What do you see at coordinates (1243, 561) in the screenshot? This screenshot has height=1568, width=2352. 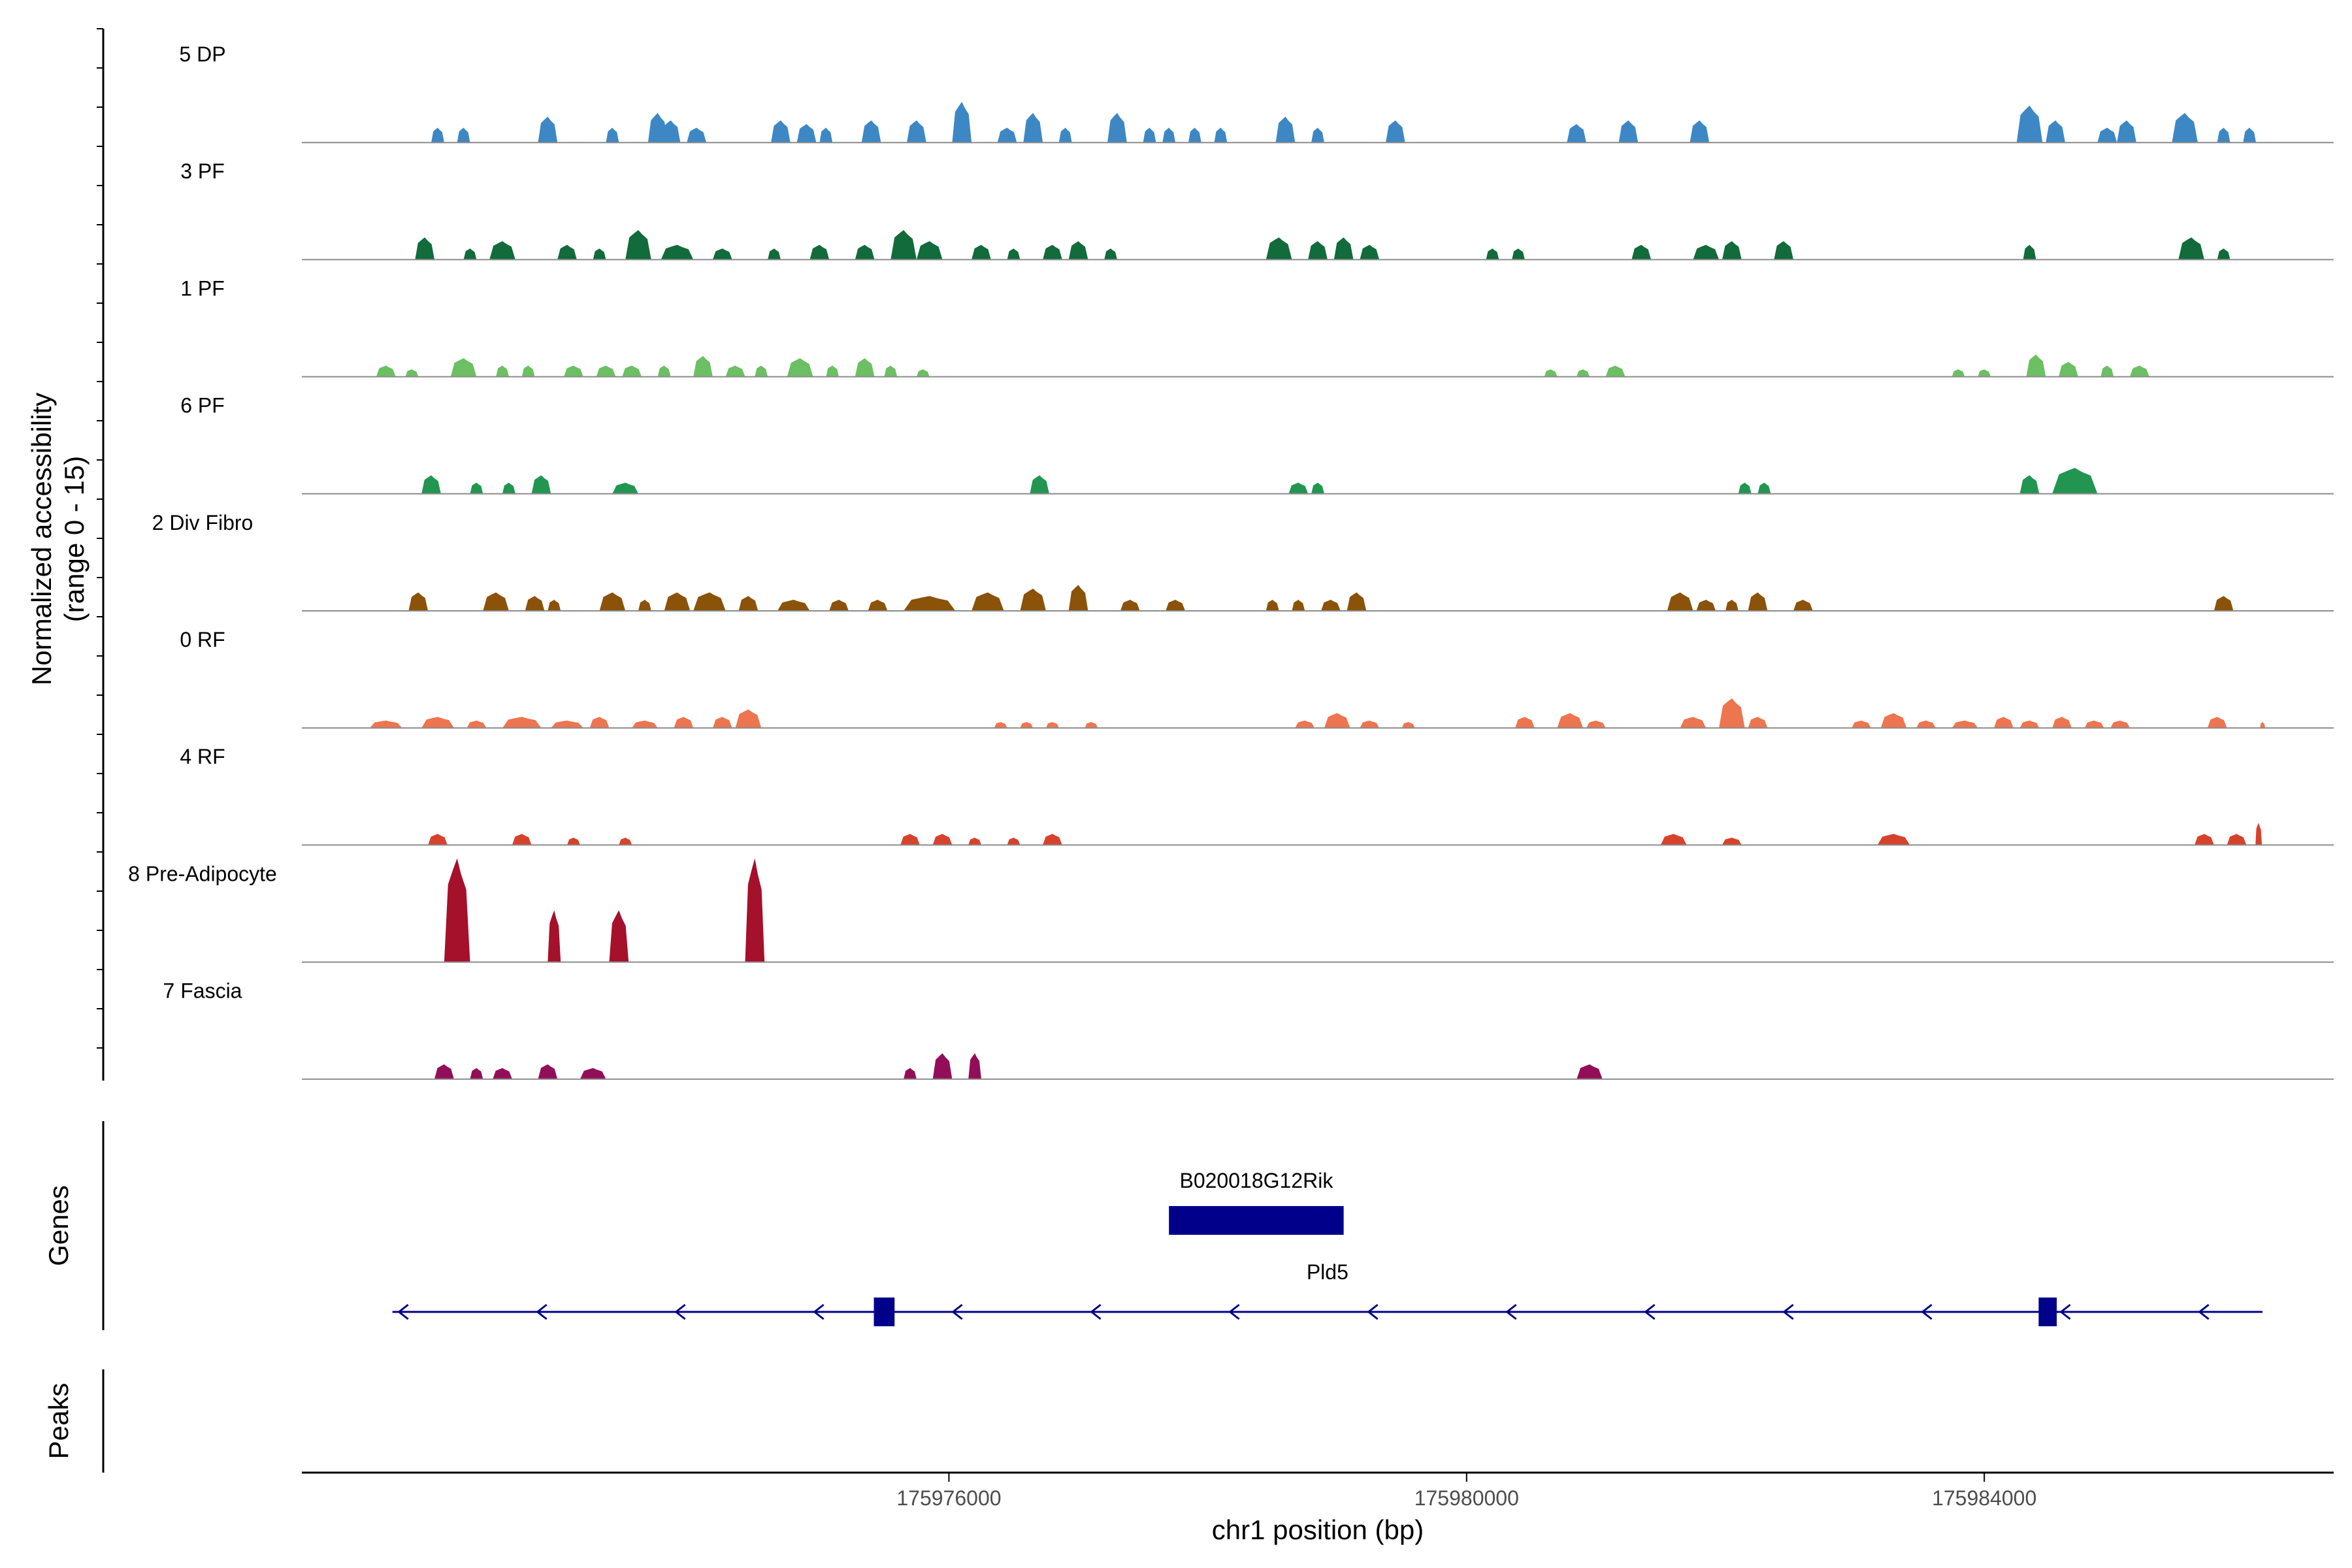 I see `track-5: 2 Div Fibro` at bounding box center [1243, 561].